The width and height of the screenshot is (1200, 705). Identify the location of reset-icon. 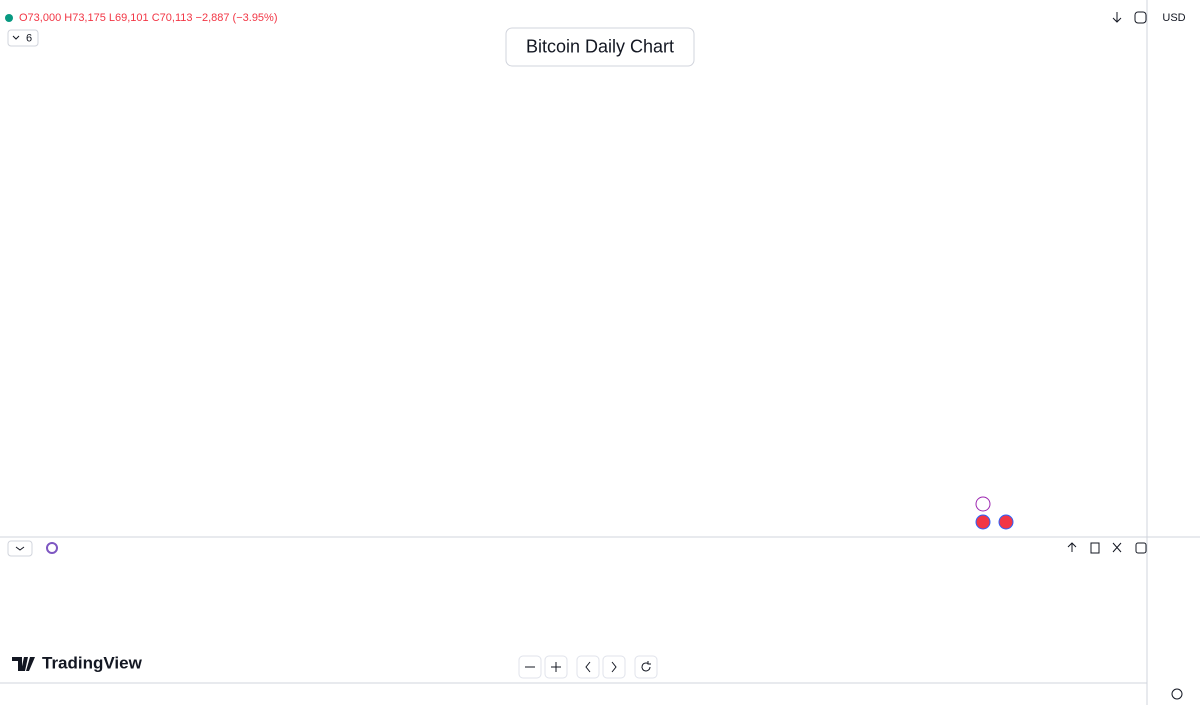
(646, 666).